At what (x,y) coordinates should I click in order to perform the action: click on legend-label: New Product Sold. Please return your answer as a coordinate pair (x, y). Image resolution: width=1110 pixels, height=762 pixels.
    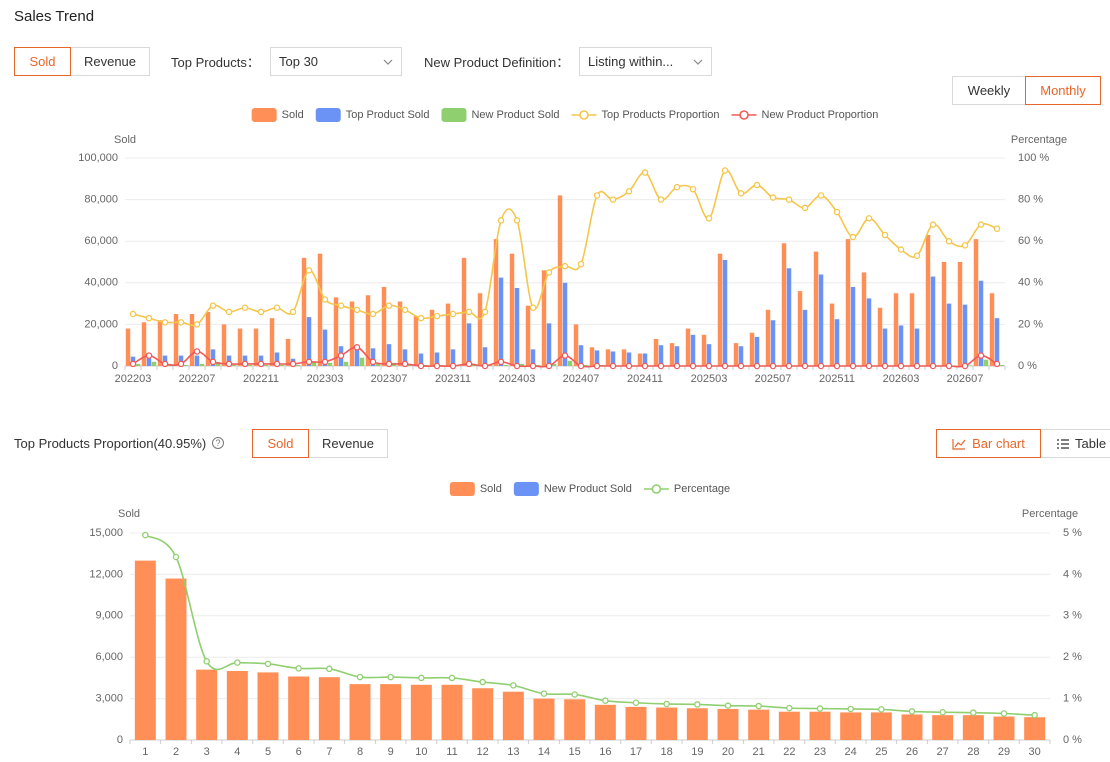
    Looking at the image, I should click on (515, 115).